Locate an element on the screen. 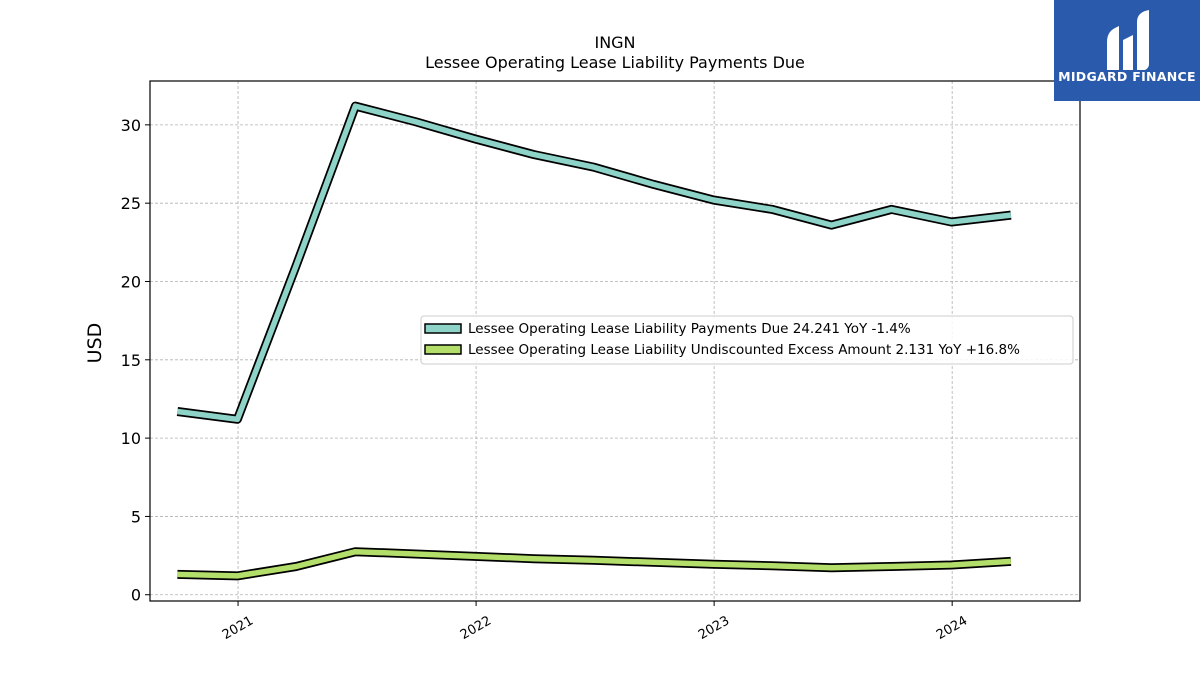  logo-mark-icon is located at coordinates (1128, 40).